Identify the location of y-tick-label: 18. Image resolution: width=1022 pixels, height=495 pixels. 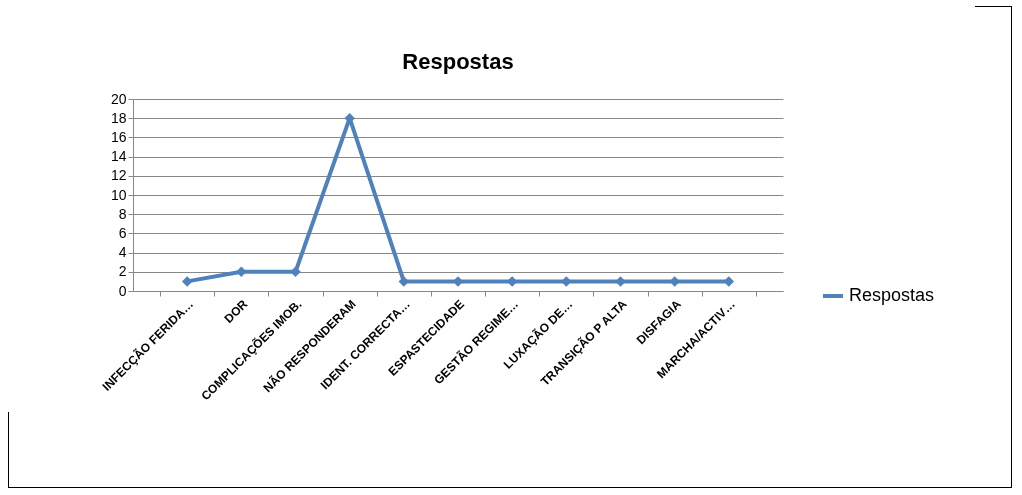
(118, 117).